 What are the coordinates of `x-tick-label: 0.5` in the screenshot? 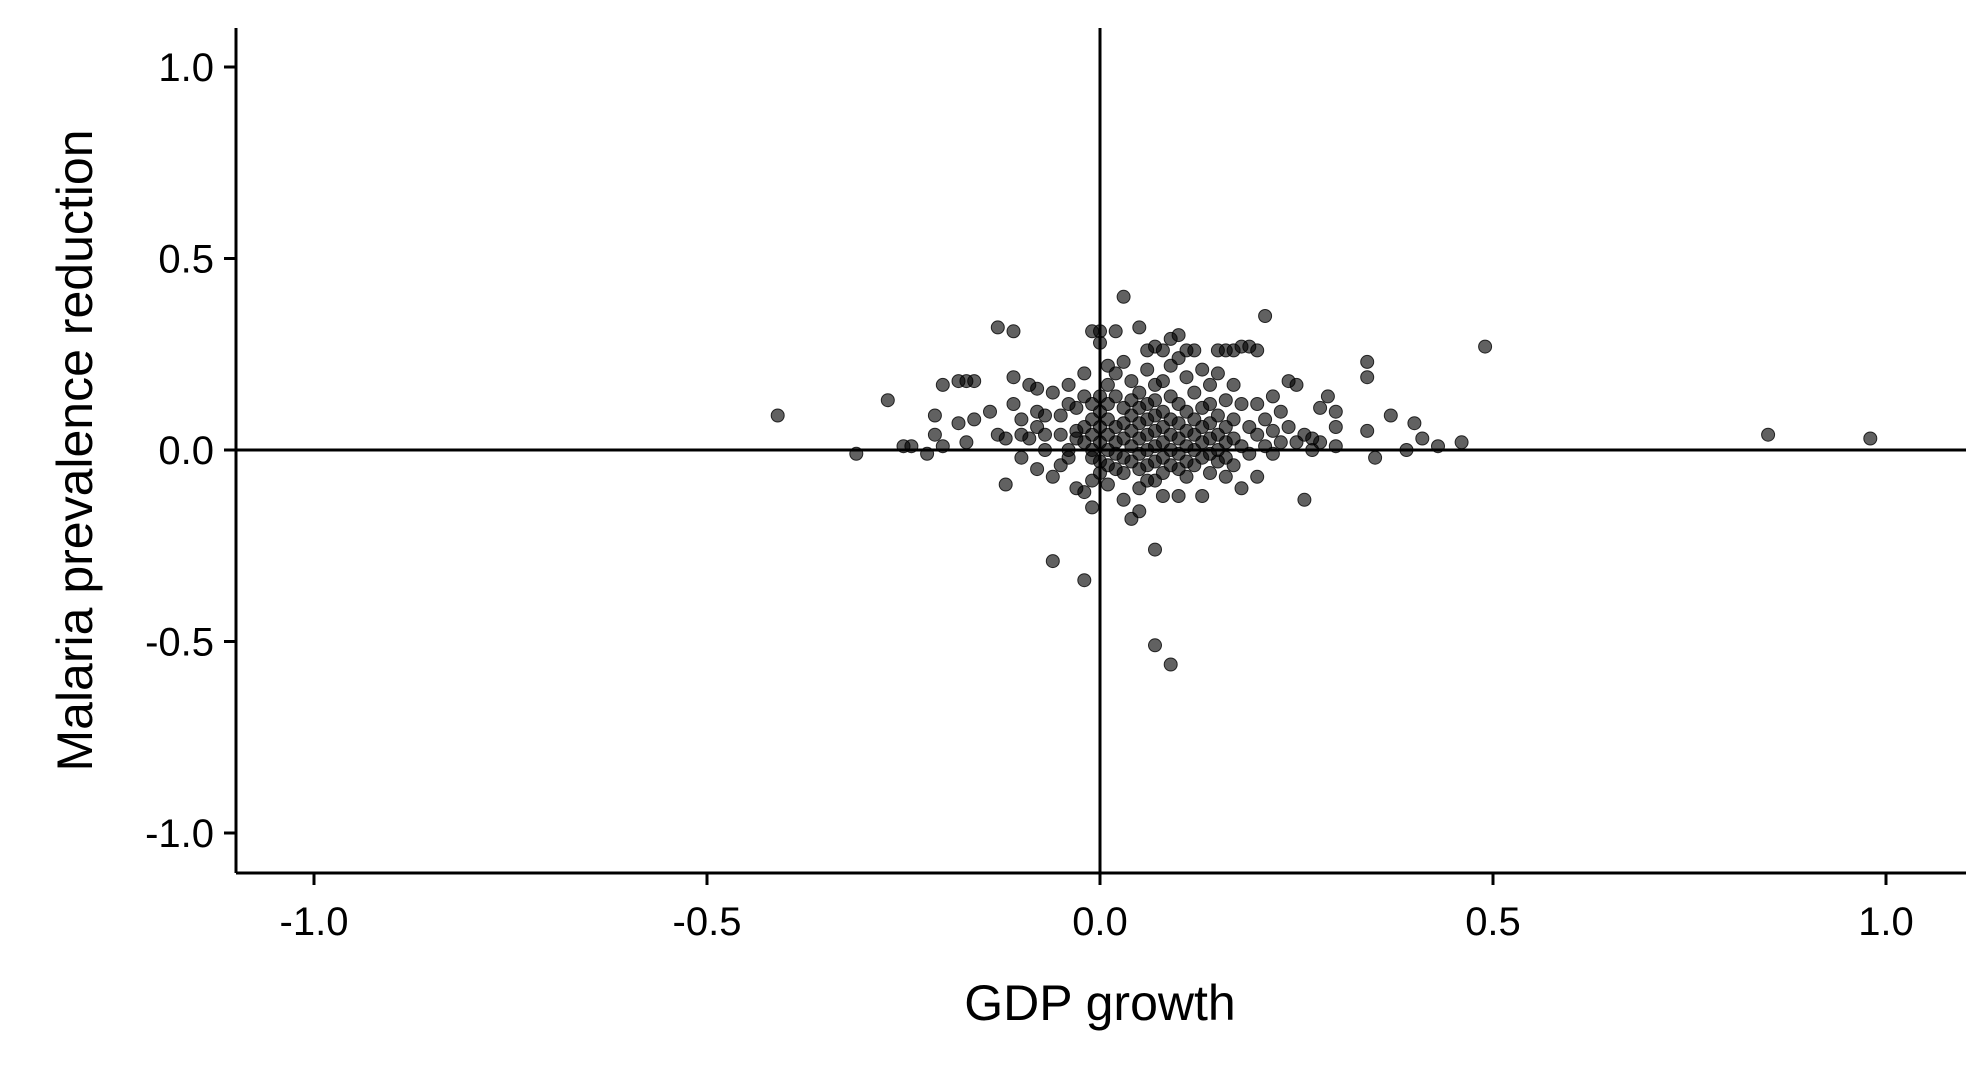 It's located at (1493, 922).